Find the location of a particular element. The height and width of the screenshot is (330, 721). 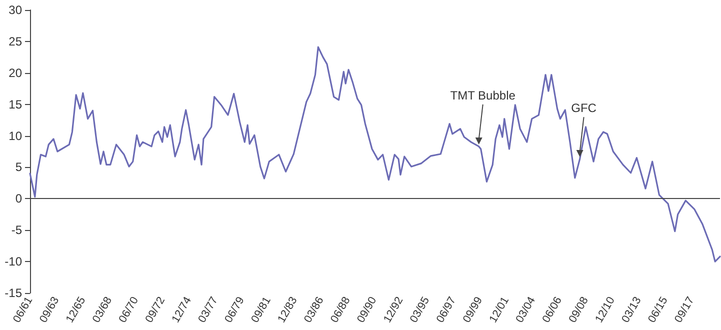

y-tick-label: 30 is located at coordinates (15, 10).